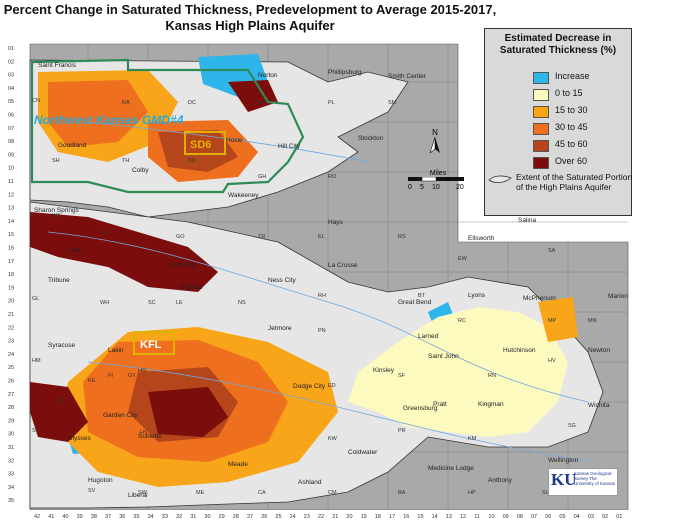  Describe the element at coordinates (35, 299) in the screenshot. I see `county-code: GL` at that location.